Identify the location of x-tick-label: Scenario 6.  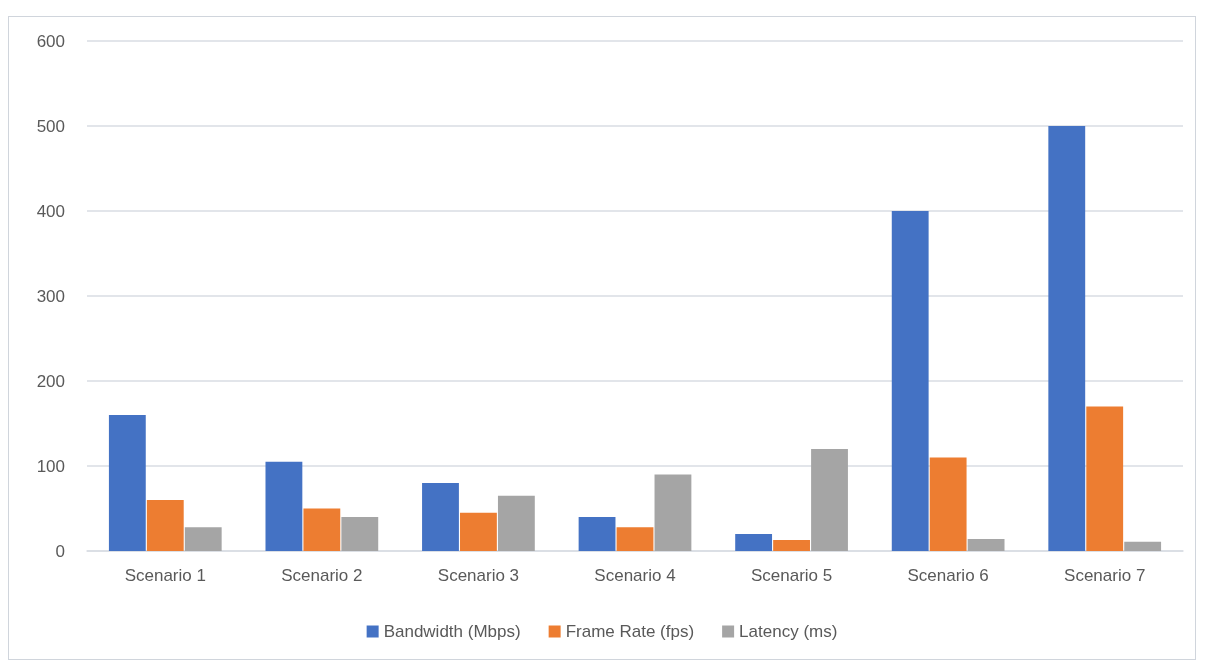
(948, 575).